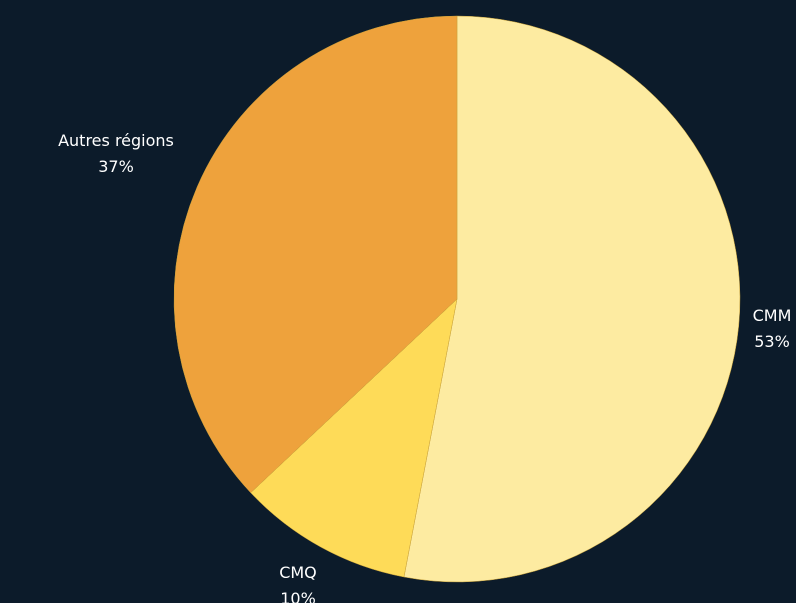 The width and height of the screenshot is (796, 603). Describe the element at coordinates (116, 166) in the screenshot. I see `slice-value-label: 37%` at that location.